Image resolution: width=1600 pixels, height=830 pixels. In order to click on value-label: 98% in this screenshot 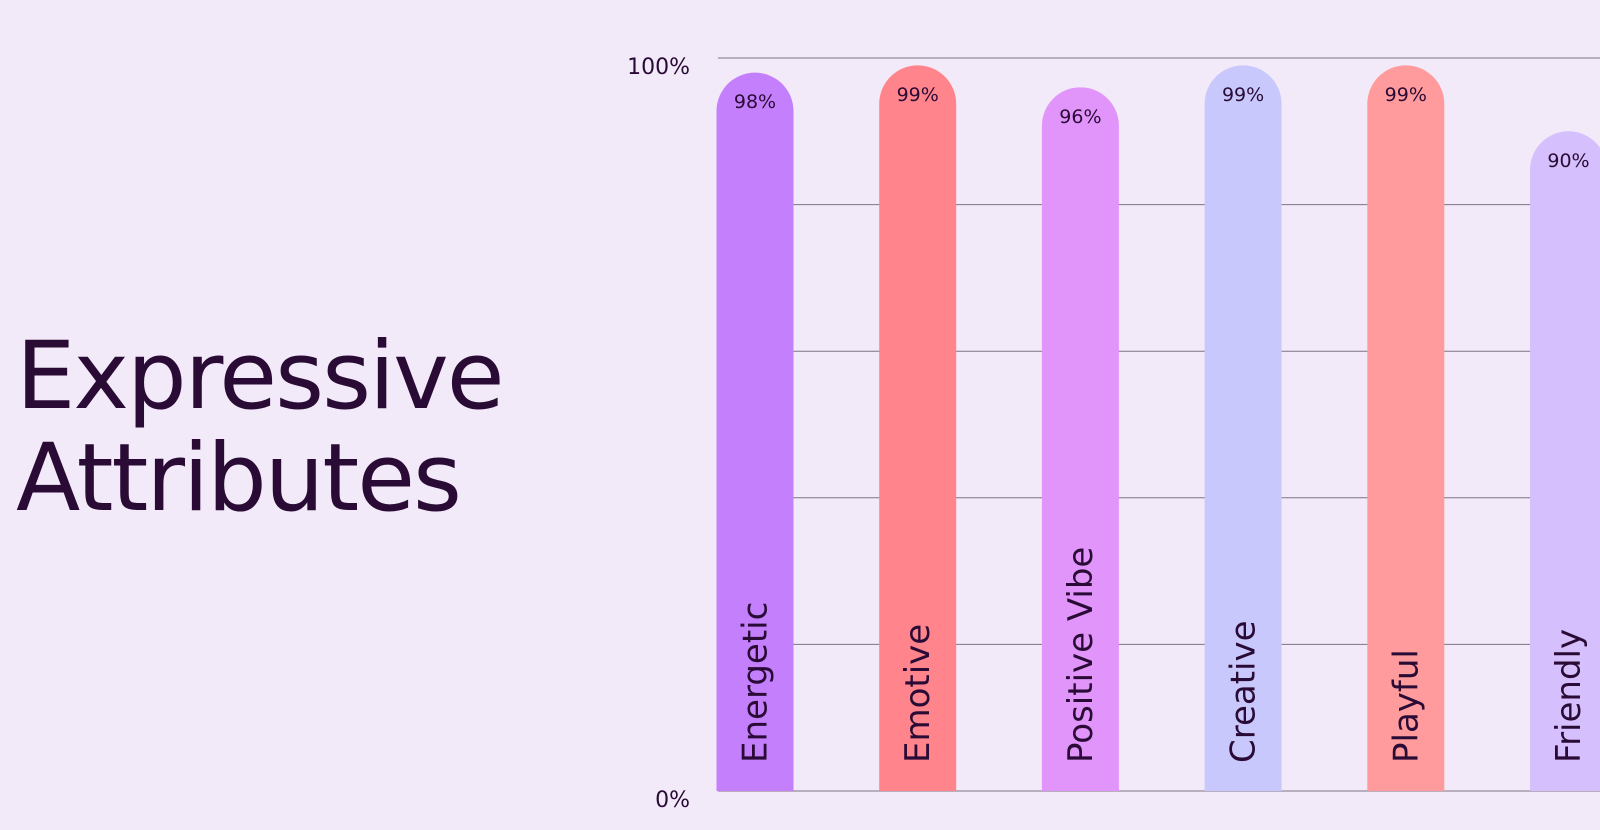, I will do `click(755, 102)`.